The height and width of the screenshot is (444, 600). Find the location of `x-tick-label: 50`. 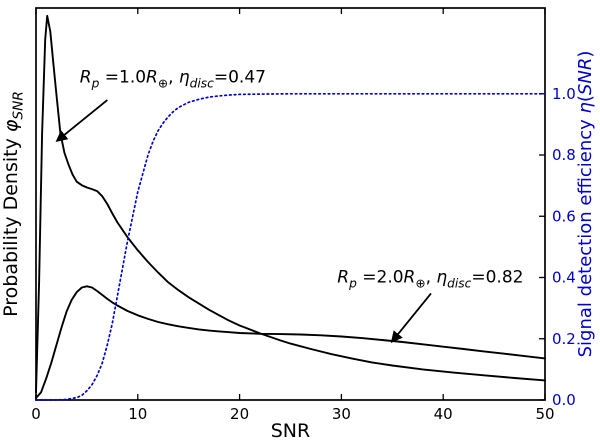

x-tick-label: 50 is located at coordinates (544, 414).